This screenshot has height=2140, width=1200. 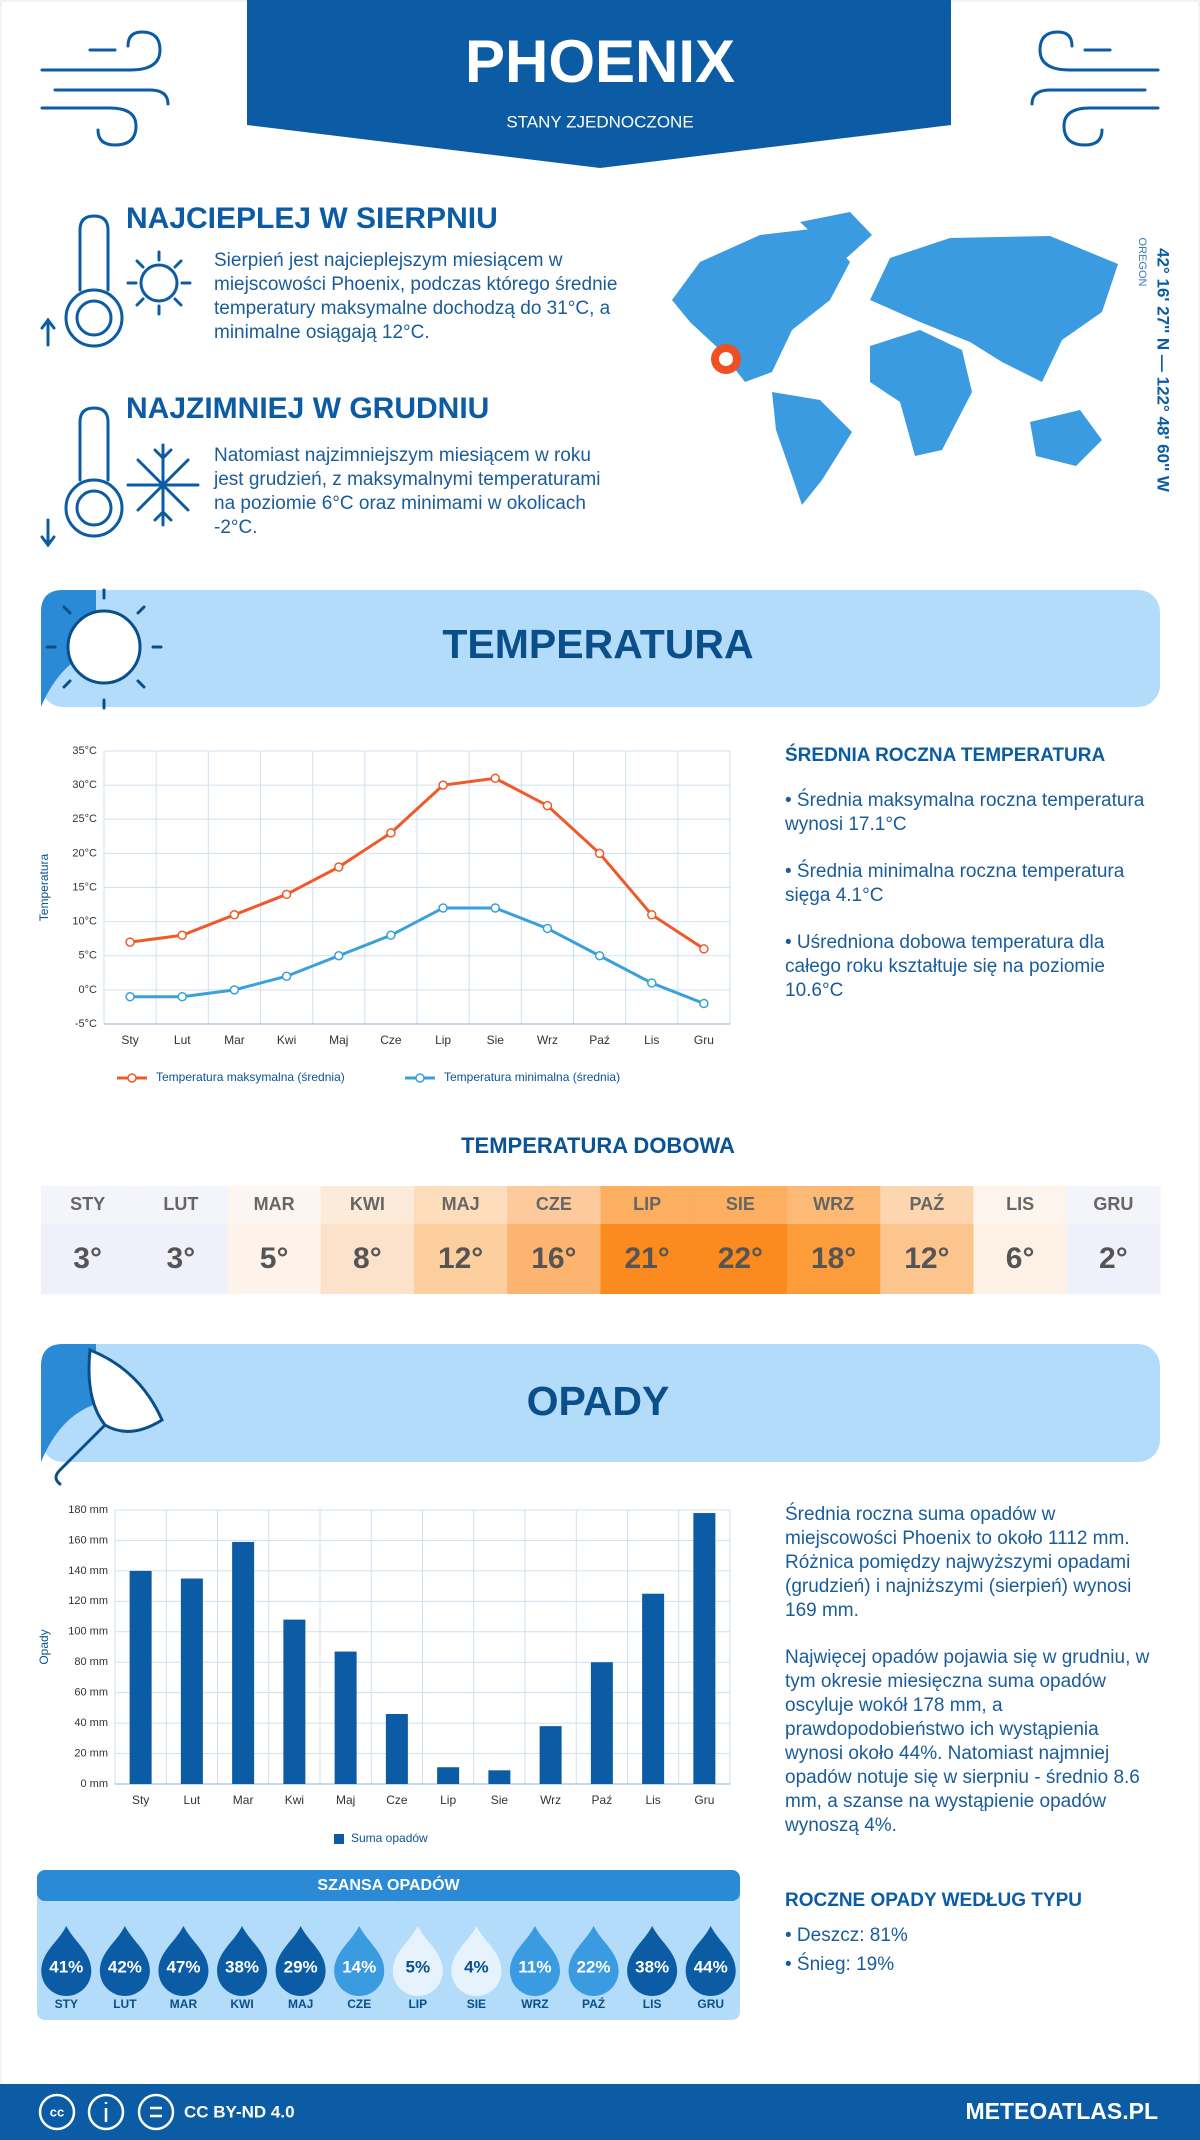 I want to click on y-tick-label: 20°C, so click(x=84, y=853).